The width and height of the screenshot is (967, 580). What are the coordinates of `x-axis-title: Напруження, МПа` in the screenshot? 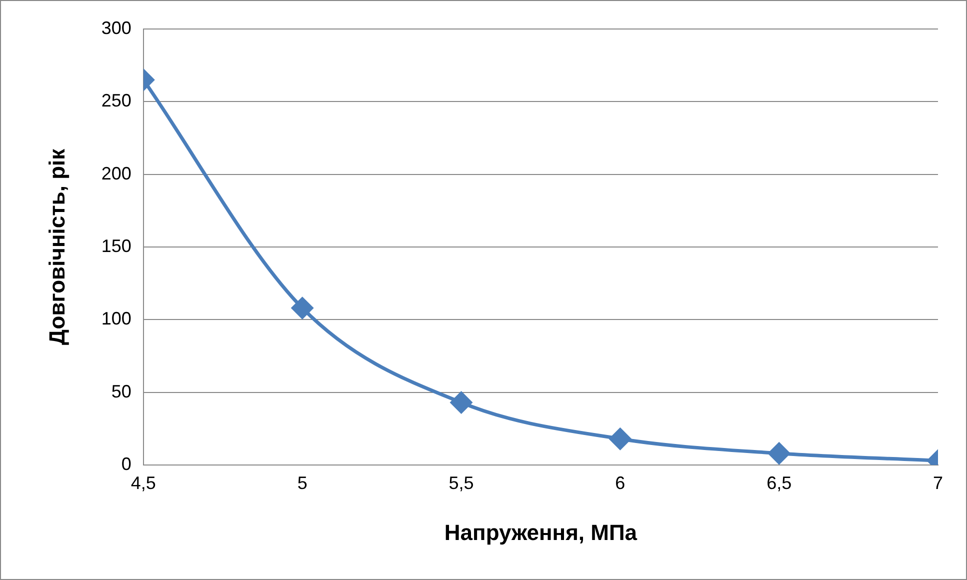 It's located at (541, 532).